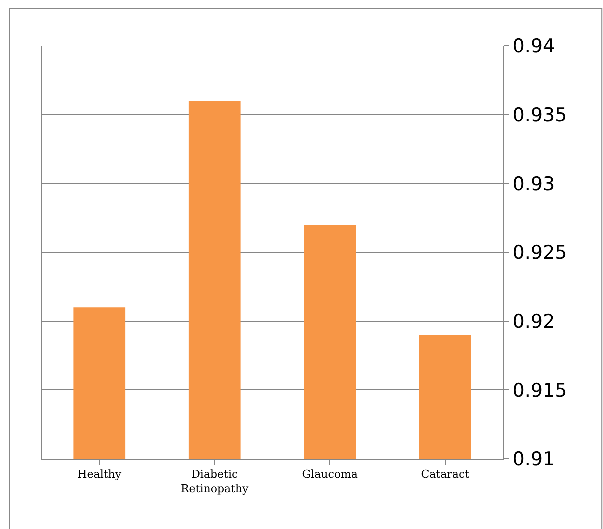 This screenshot has width=603, height=529. Describe the element at coordinates (445, 475) in the screenshot. I see `x-tick-label: Cataract` at that location.